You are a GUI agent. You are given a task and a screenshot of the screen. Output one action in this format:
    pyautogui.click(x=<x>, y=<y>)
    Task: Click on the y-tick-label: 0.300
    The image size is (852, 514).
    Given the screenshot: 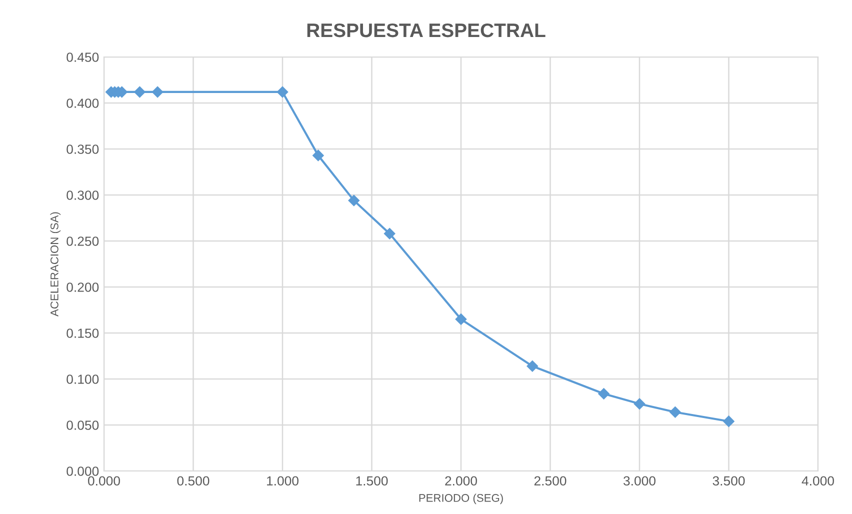 What is the action you would take?
    pyautogui.click(x=82, y=195)
    